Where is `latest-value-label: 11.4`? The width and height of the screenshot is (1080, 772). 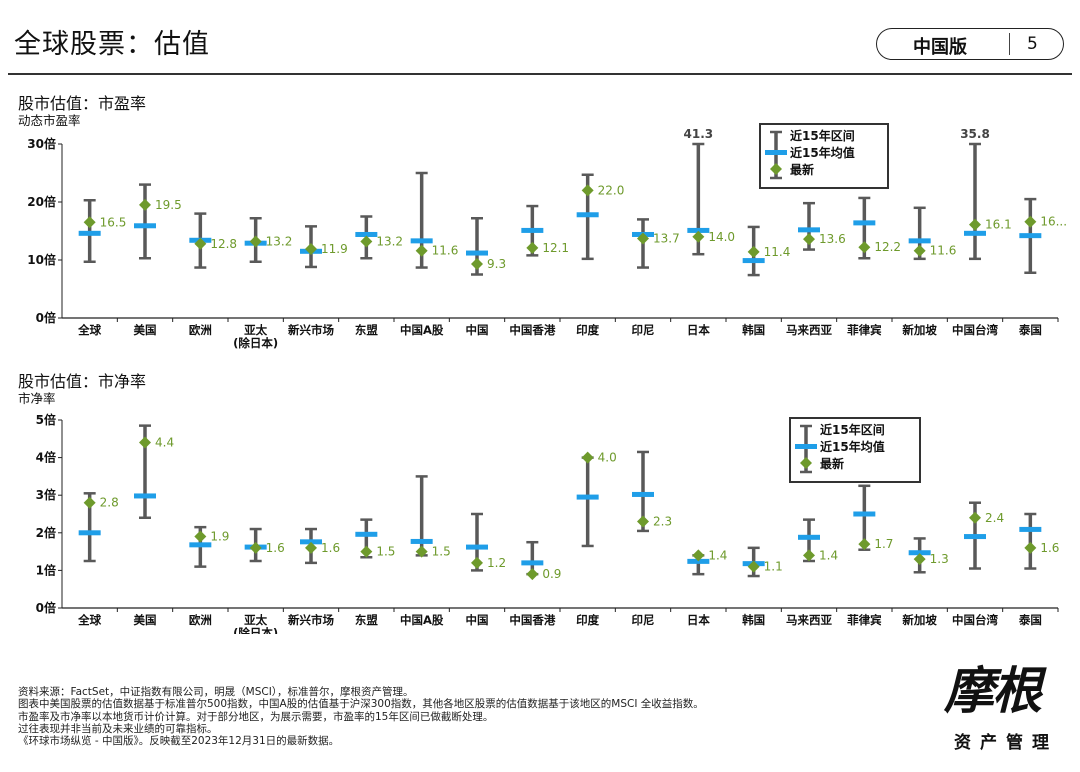 latest-value-label: 11.4 is located at coordinates (777, 252).